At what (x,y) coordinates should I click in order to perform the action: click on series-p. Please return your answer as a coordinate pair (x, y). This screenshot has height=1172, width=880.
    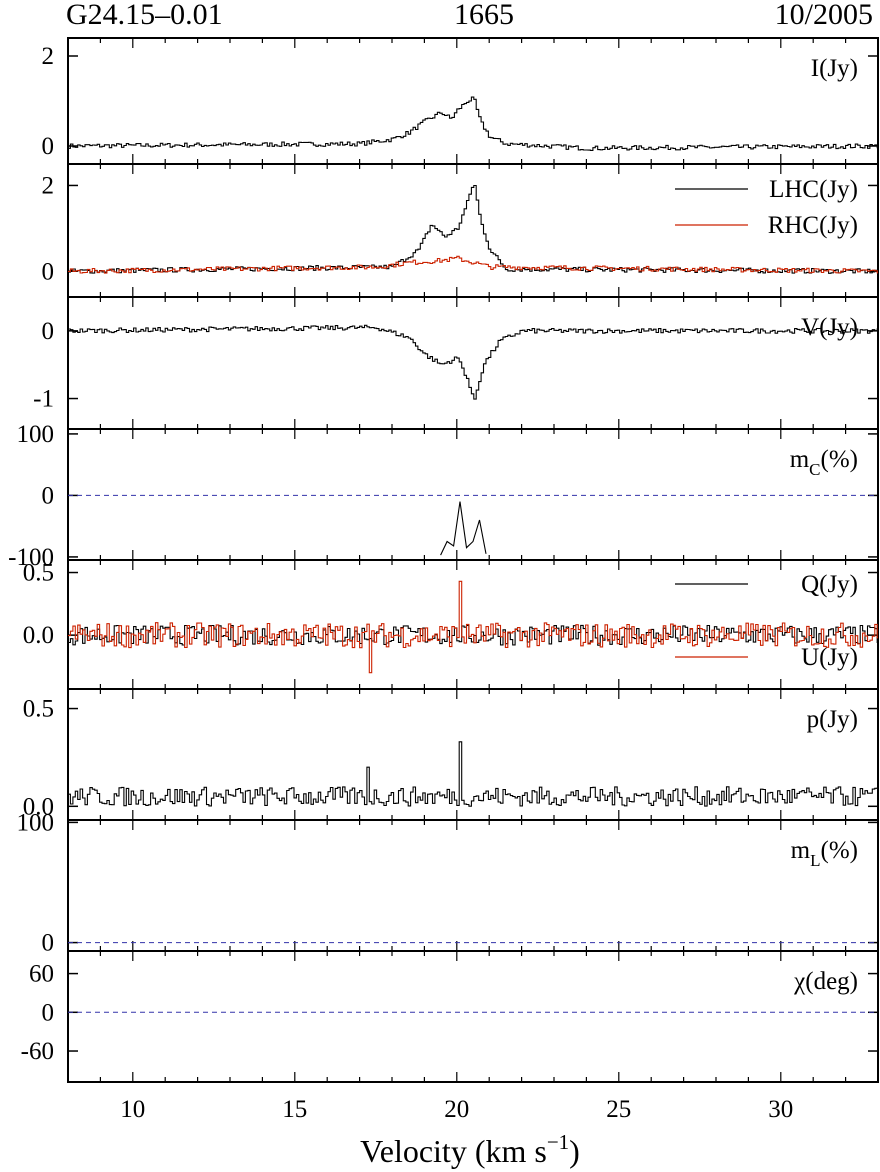
    Looking at the image, I should click on (473, 774).